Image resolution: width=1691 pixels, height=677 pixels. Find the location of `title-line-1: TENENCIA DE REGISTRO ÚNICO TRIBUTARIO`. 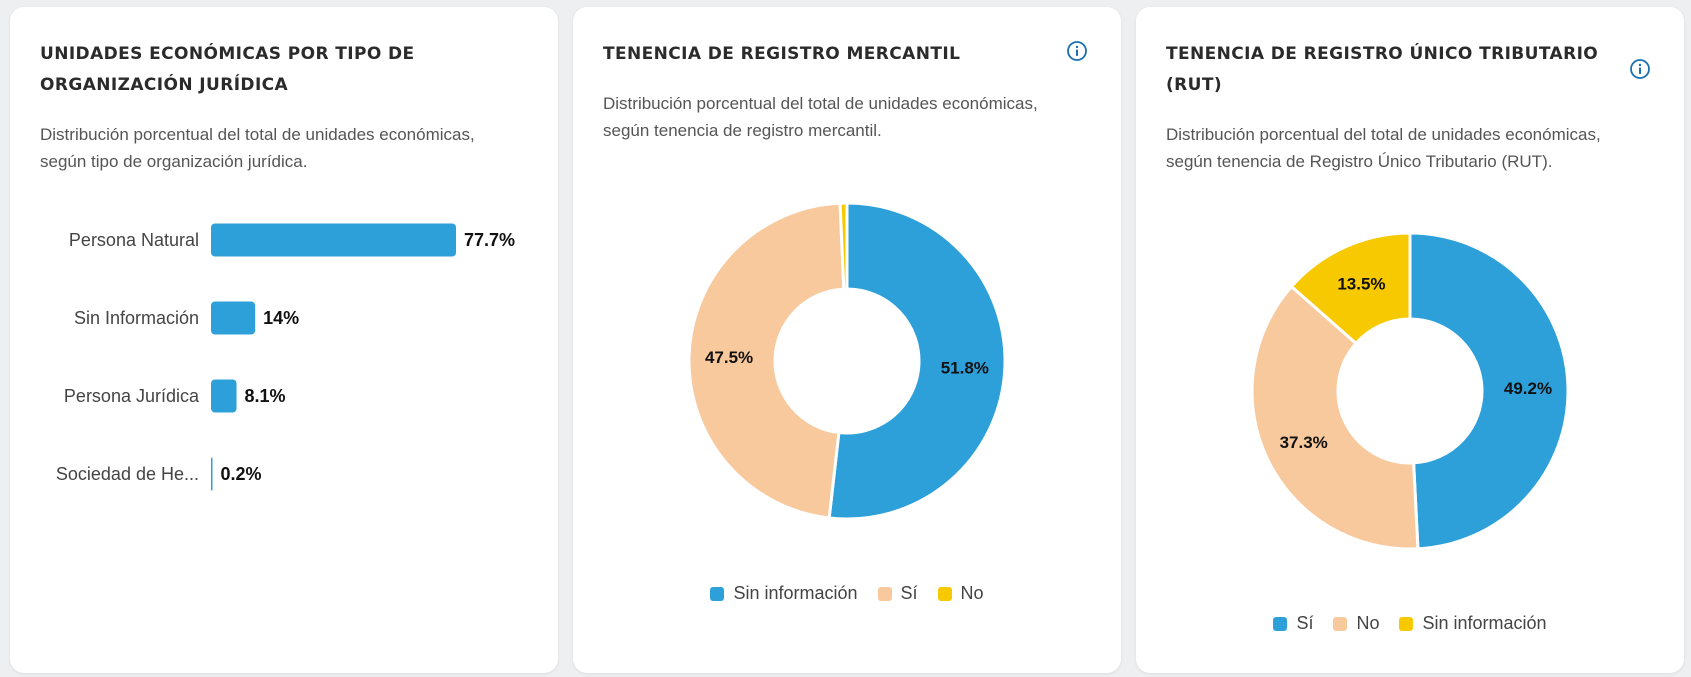

title-line-1: TENENCIA DE REGISTRO ÚNICO TRIBUTARIO is located at coordinates (1382, 54).